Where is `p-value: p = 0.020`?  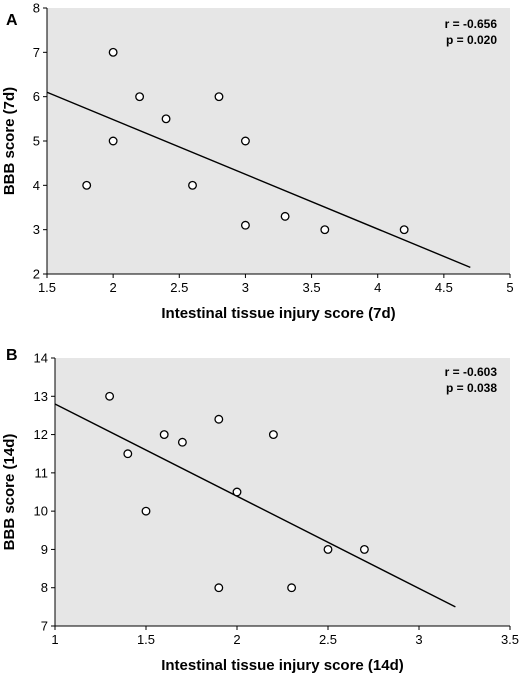 p-value: p = 0.020 is located at coordinates (471, 40).